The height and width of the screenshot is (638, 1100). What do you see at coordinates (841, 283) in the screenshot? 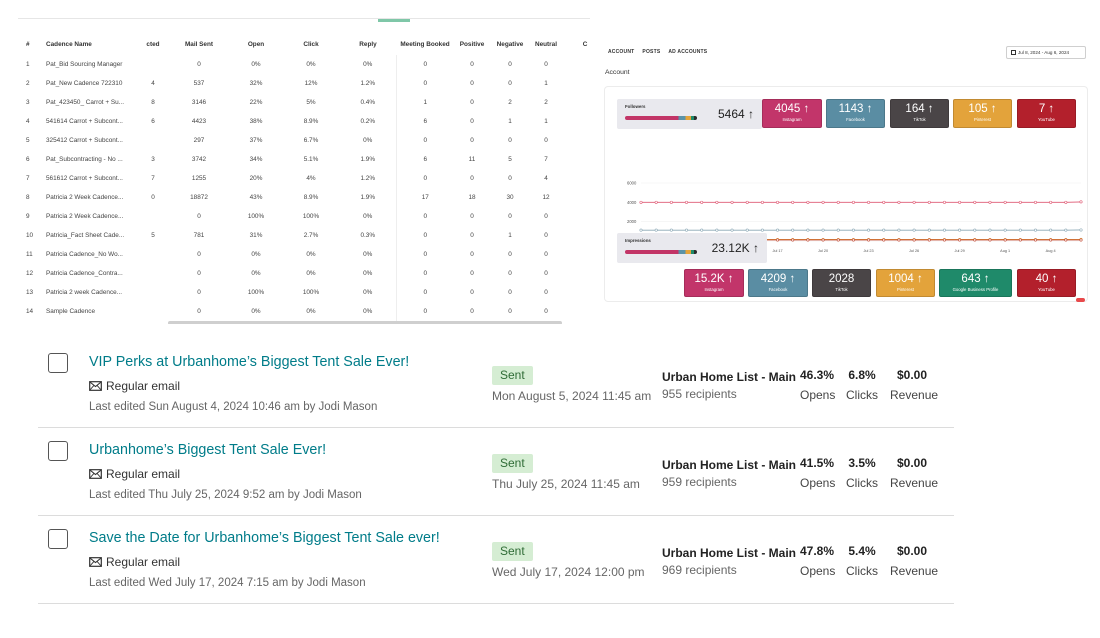
I see `metric-impressions-2: 2028 TikTok` at bounding box center [841, 283].